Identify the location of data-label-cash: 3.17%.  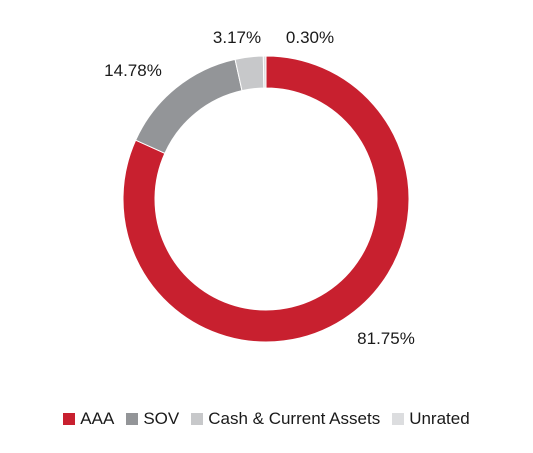
(237, 37).